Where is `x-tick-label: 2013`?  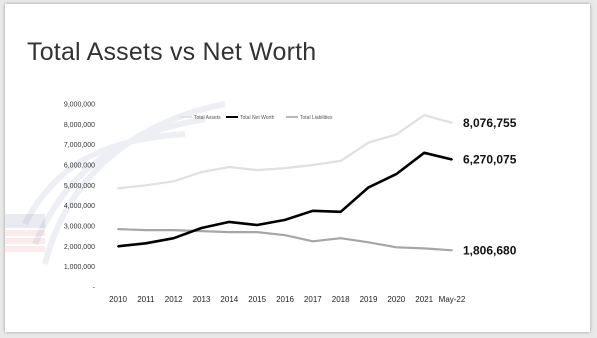
x-tick-label: 2013 is located at coordinates (202, 299).